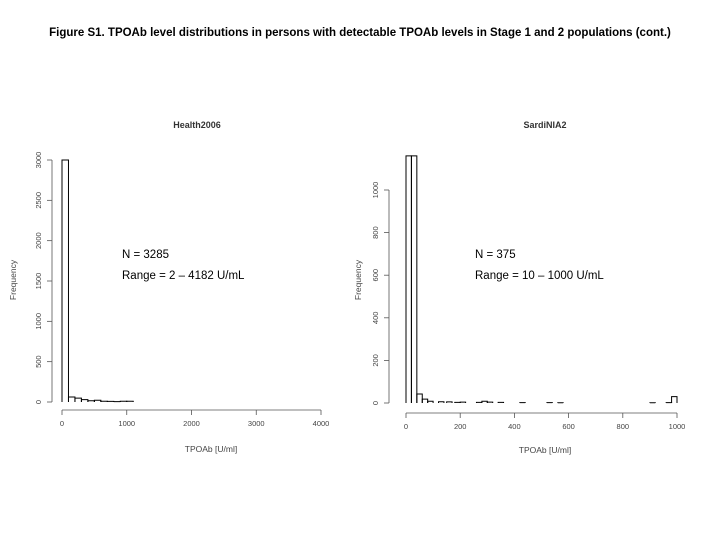 This screenshot has width=720, height=540. I want to click on health2006-x-tick-label: 3000, so click(256, 423).